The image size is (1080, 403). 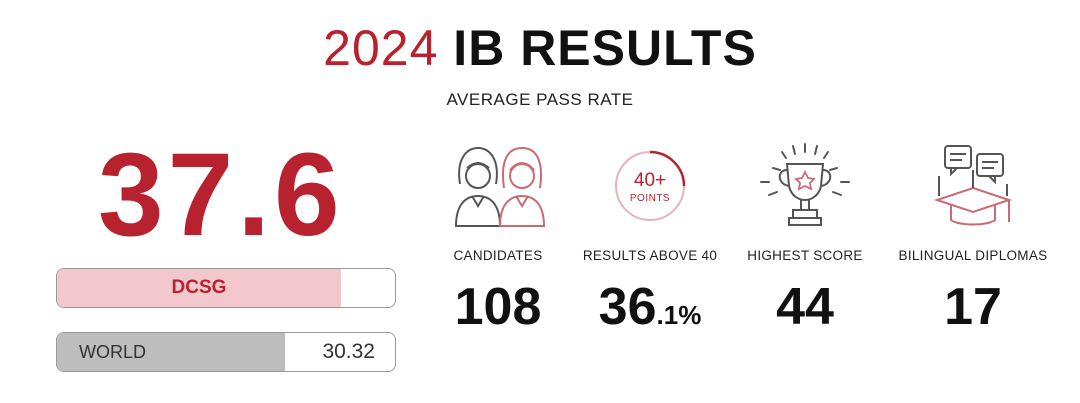 I want to click on page-title: 2024 IB RESULTS, so click(x=540, y=48).